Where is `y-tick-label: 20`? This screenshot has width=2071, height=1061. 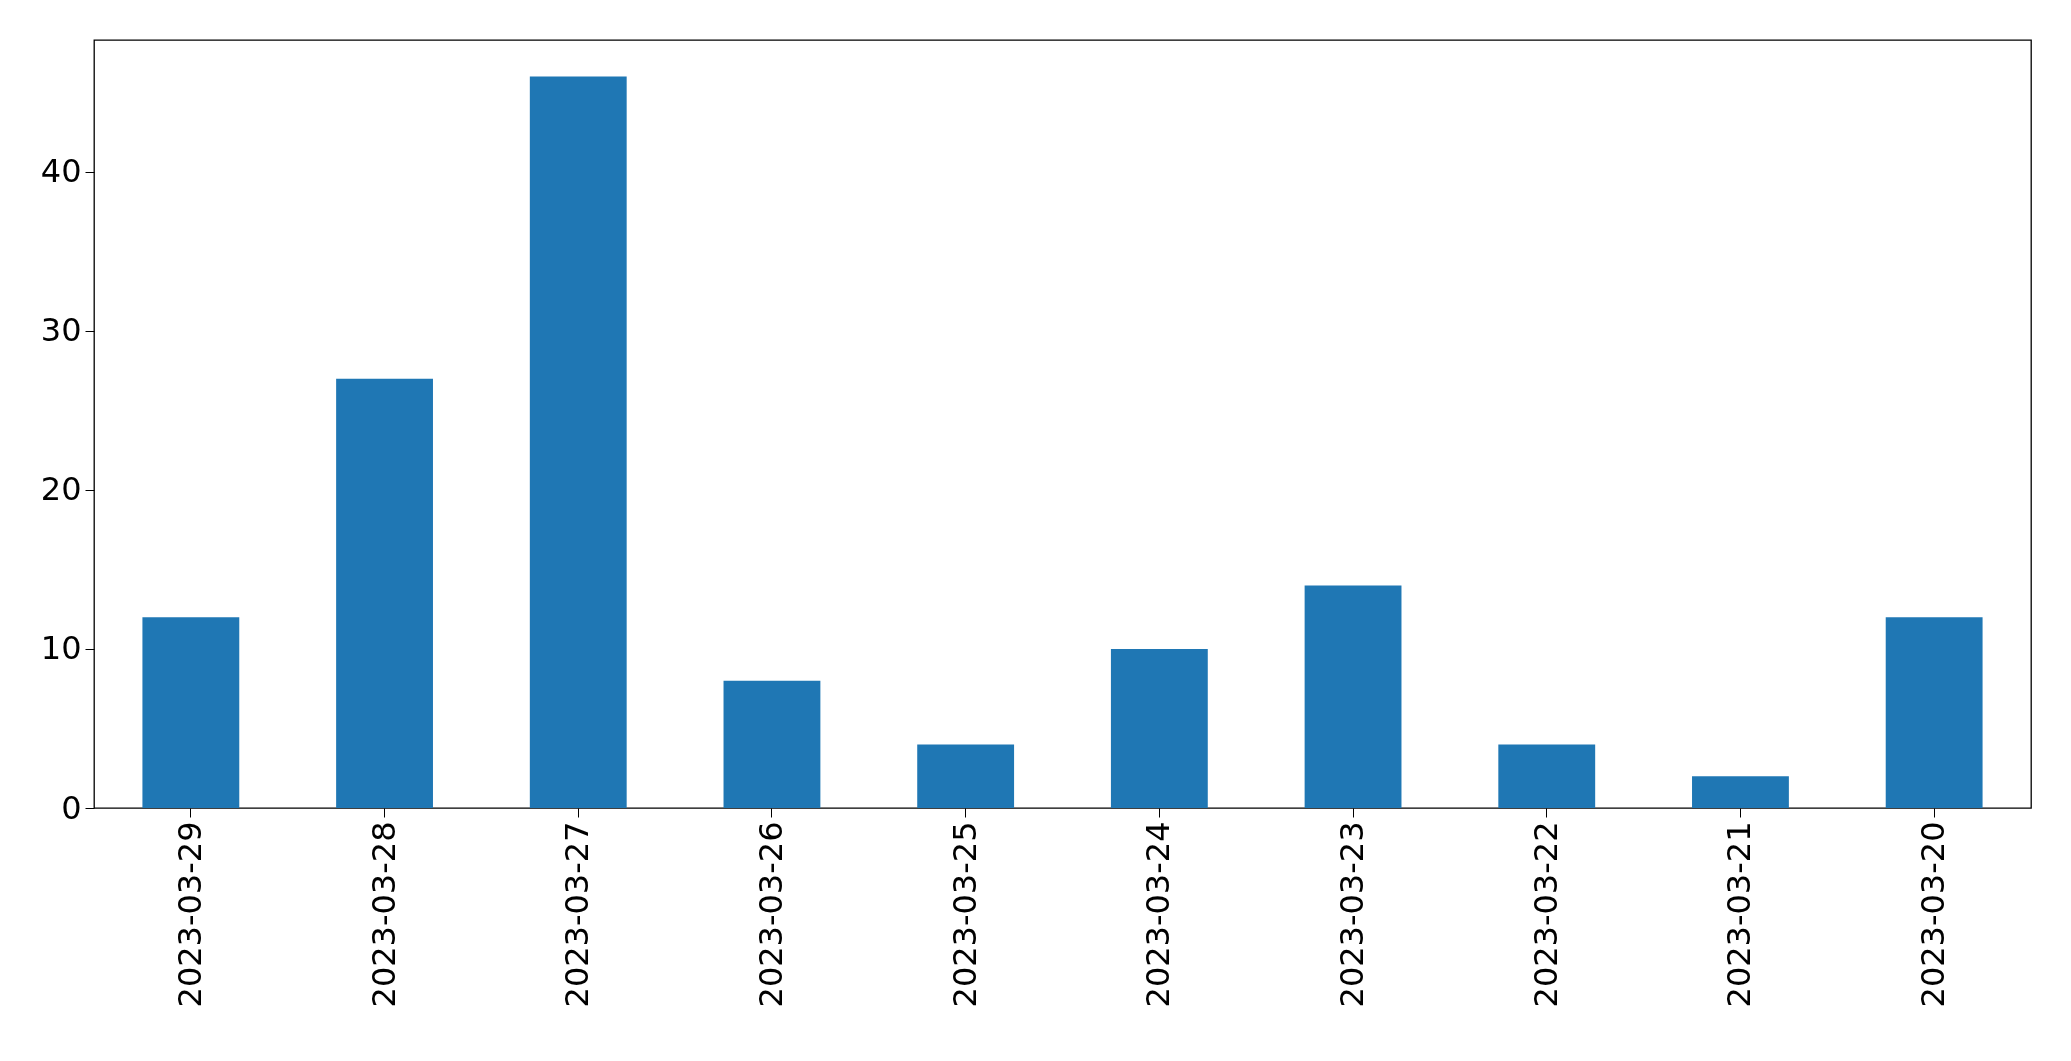 y-tick-label: 20 is located at coordinates (61, 489).